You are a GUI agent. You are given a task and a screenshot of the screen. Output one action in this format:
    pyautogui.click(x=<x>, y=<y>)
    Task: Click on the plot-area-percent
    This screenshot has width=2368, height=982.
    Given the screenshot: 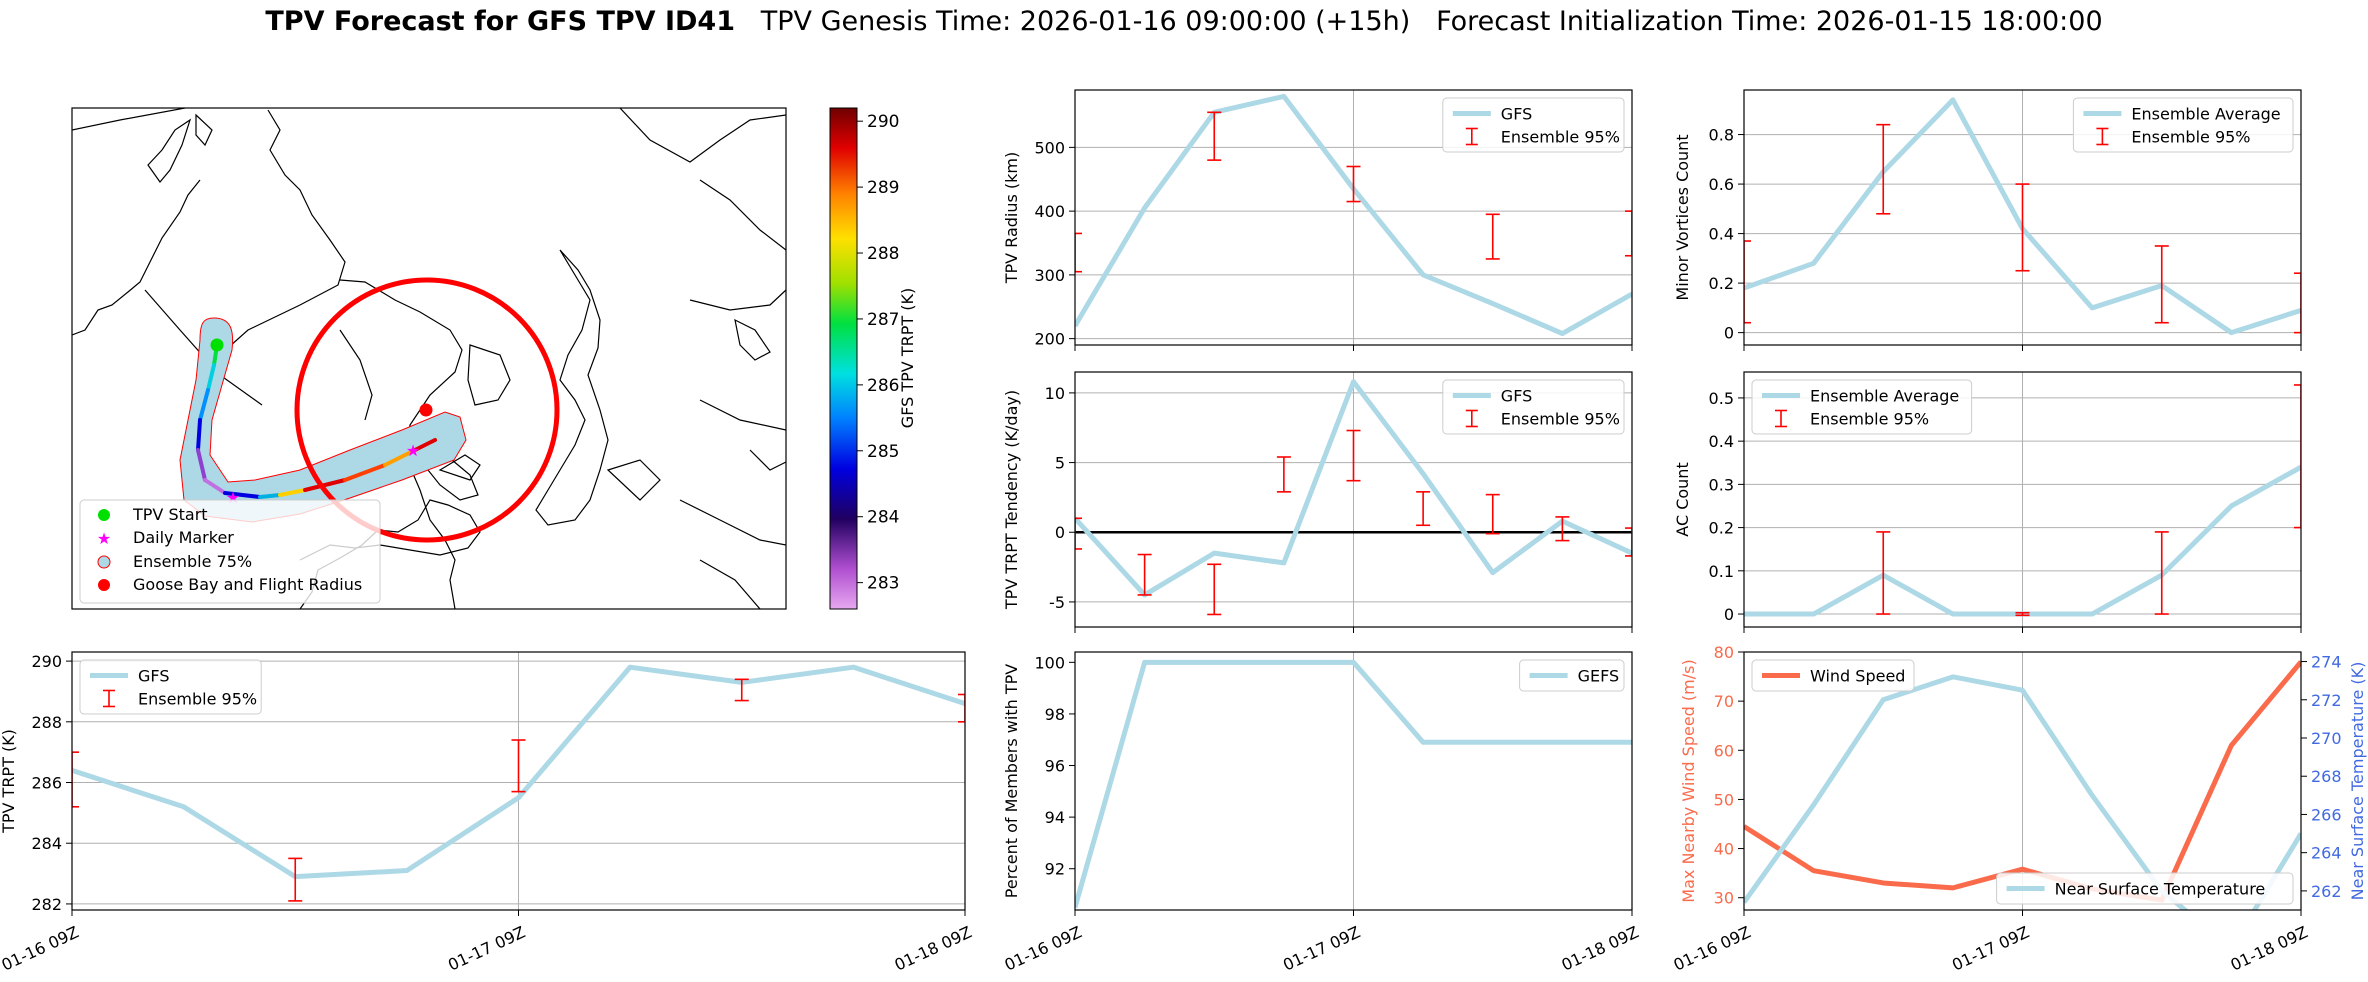 What is the action you would take?
    pyautogui.click(x=1353, y=784)
    